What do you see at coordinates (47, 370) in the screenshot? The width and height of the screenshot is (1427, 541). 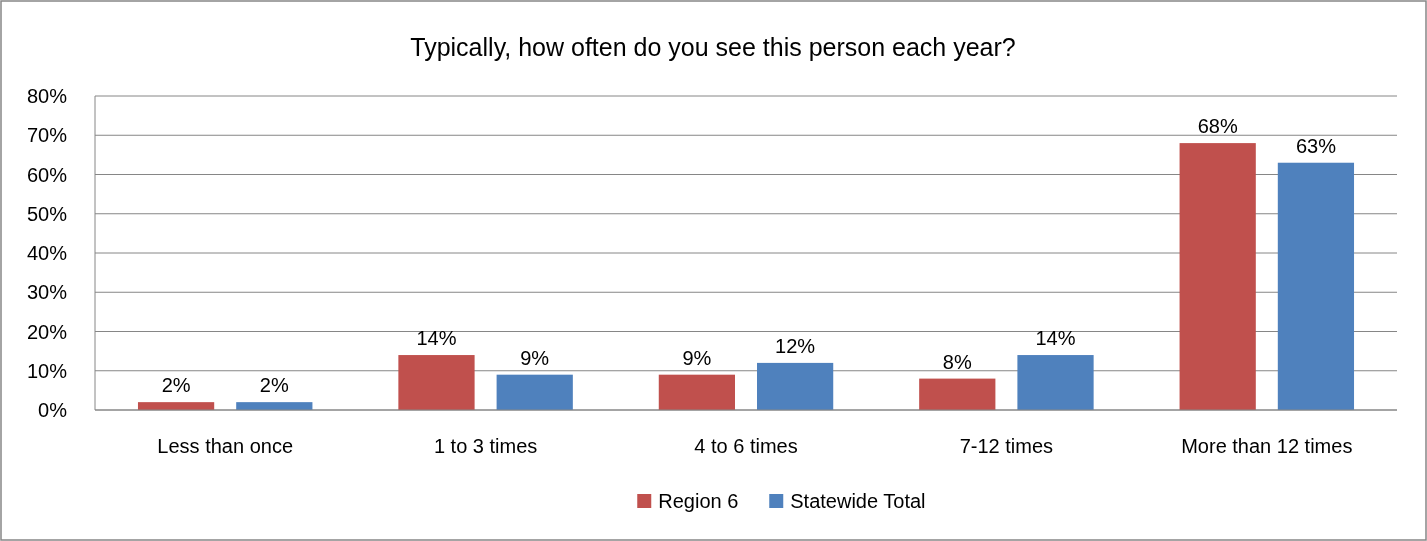 I see `y-tick-label: 10%` at bounding box center [47, 370].